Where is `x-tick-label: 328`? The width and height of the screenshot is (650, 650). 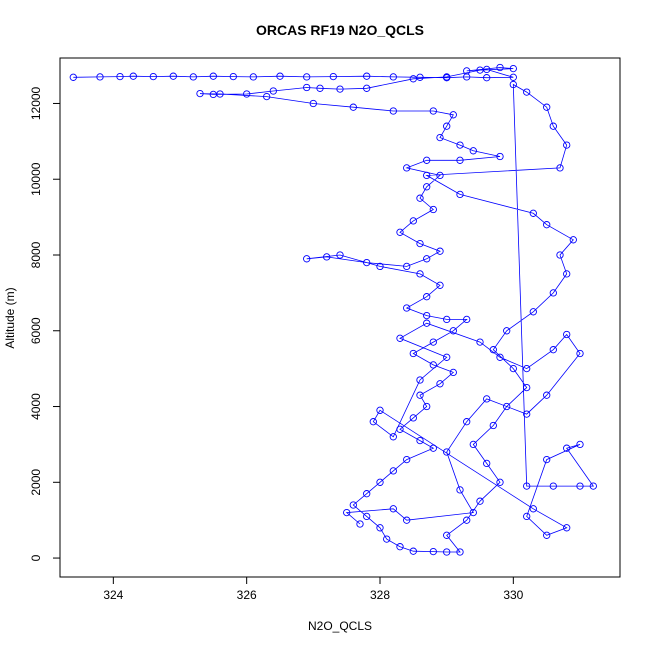 x-tick-label: 328 is located at coordinates (380, 595).